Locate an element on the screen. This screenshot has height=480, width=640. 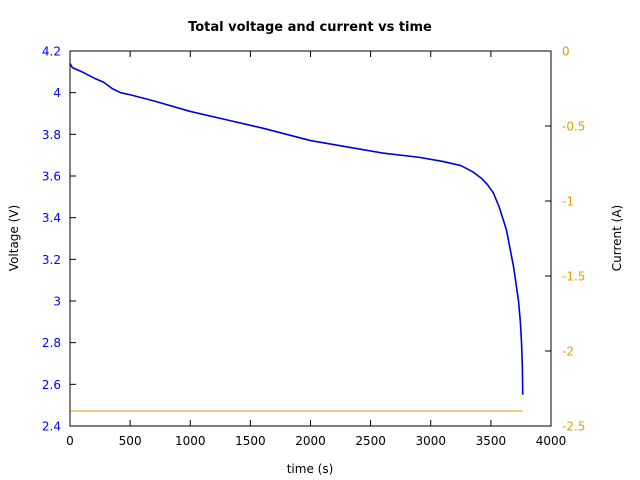
x-axis-label: time (s) is located at coordinates (310, 469).